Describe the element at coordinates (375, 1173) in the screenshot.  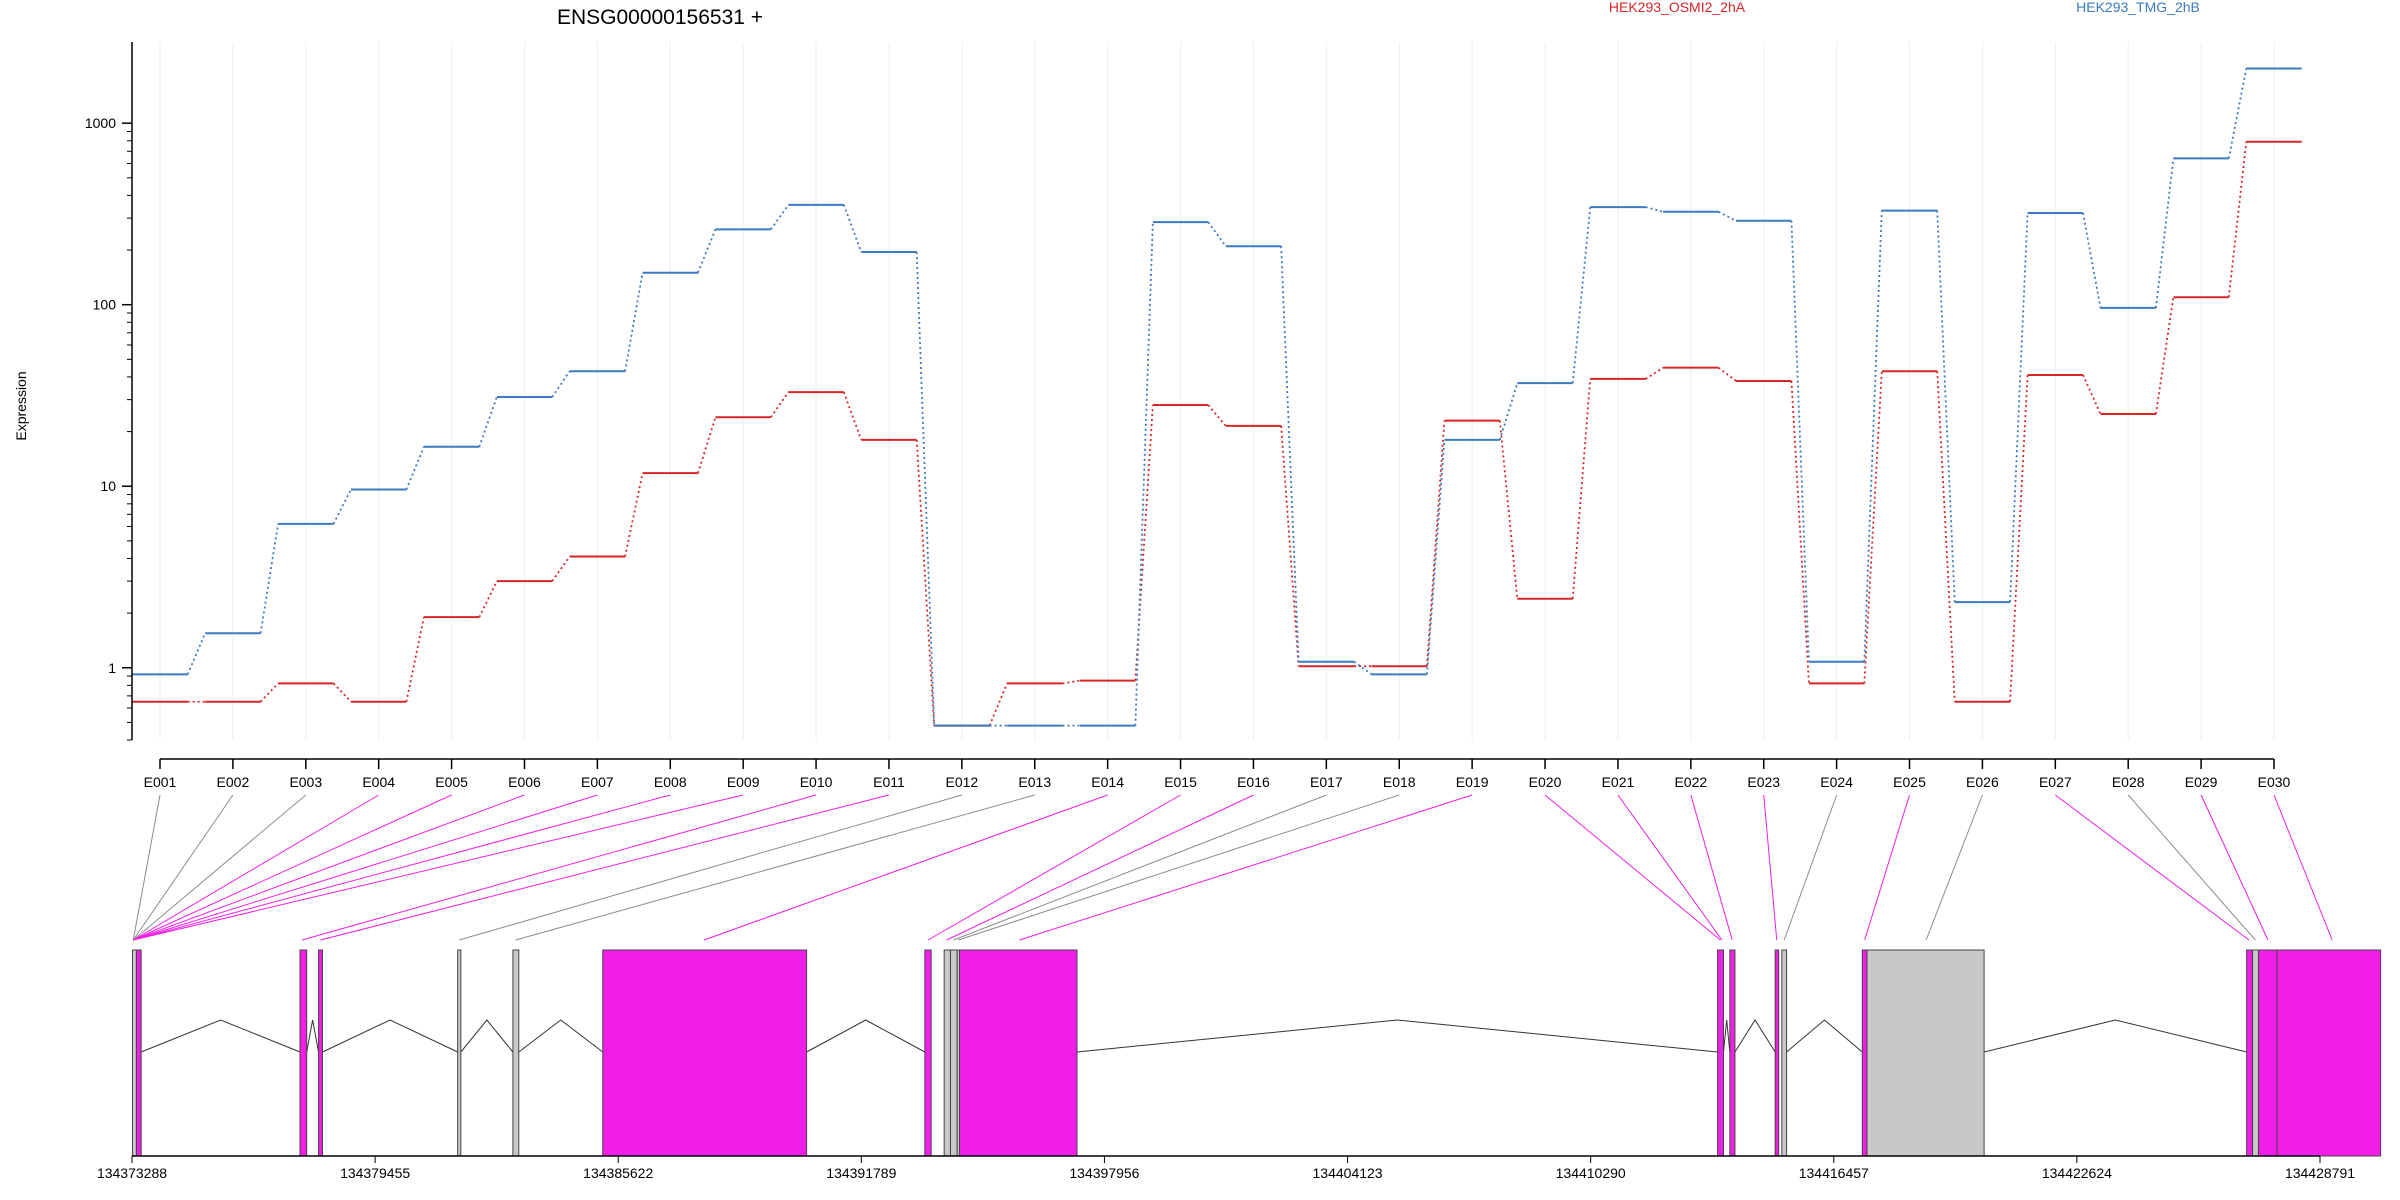
I see `gene-axis-label: 134379455` at that location.